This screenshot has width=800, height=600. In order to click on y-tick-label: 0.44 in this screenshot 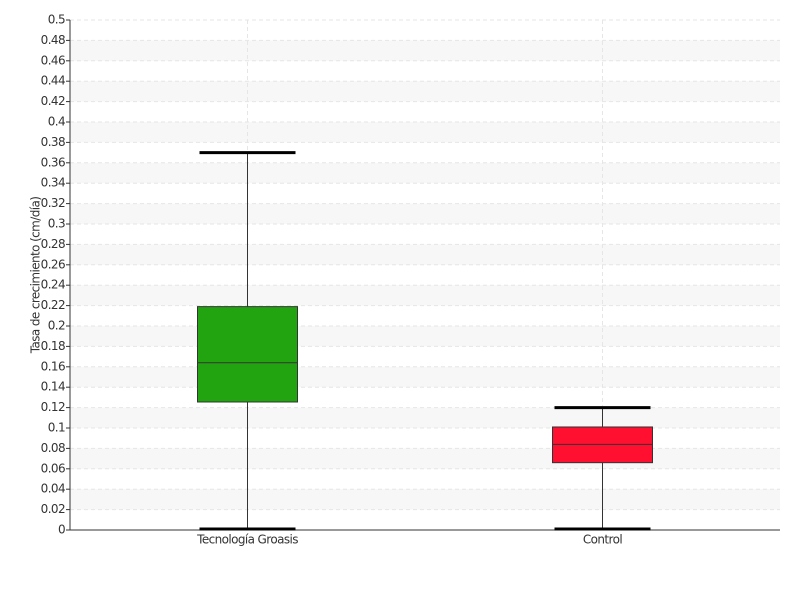, I will do `click(53, 81)`.